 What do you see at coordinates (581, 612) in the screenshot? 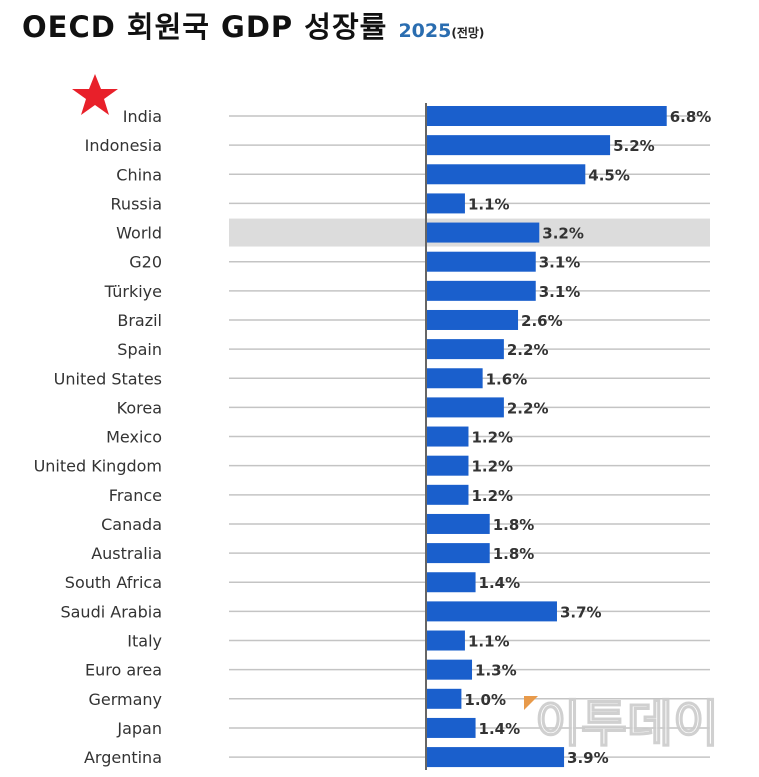
I see `value-label: 3.7%` at bounding box center [581, 612].